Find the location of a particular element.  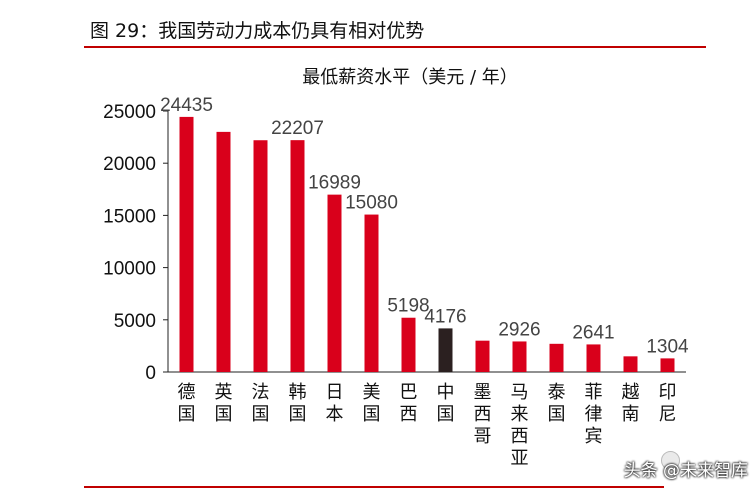

y-axis-ticks: 0 5000 10000 15000 20000 25000 is located at coordinates (135, 243).